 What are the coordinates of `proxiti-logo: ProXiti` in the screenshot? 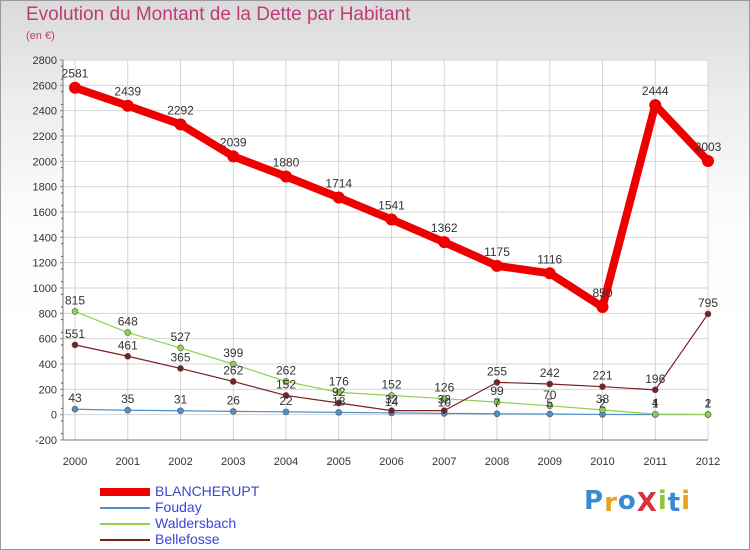 It's located at (638, 502).